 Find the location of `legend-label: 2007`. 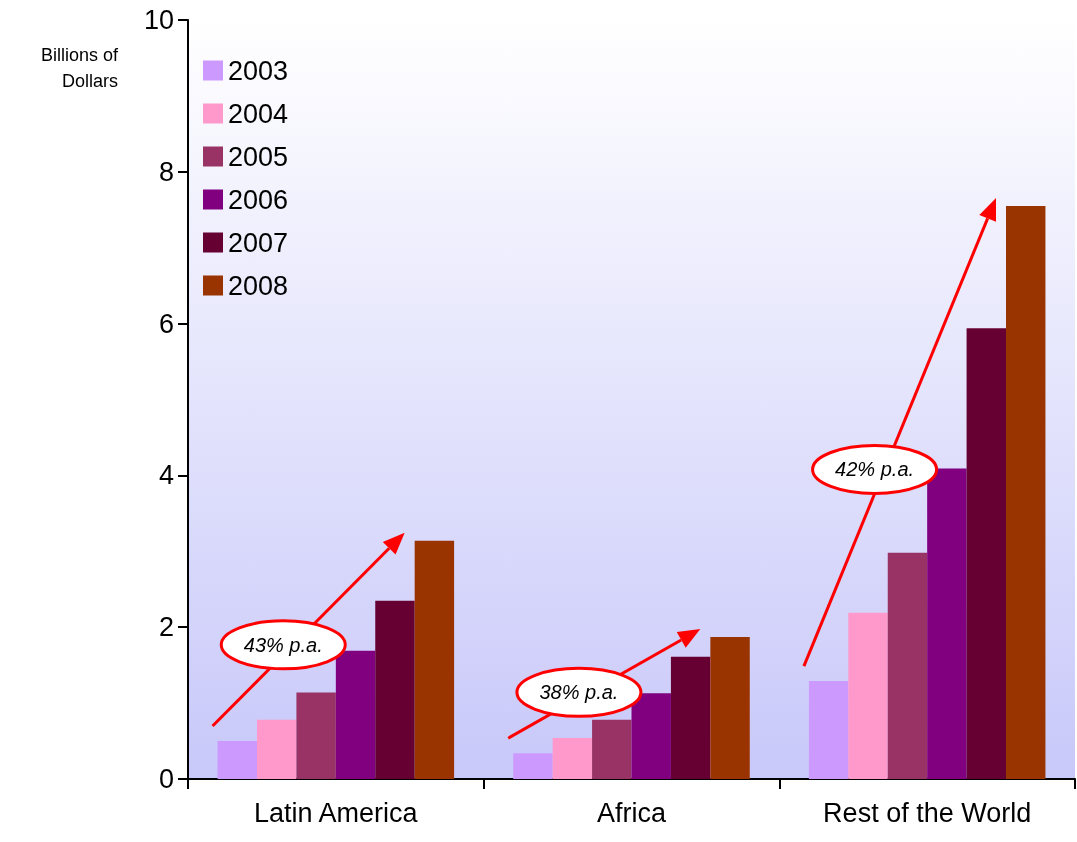

legend-label: 2007 is located at coordinates (258, 242).